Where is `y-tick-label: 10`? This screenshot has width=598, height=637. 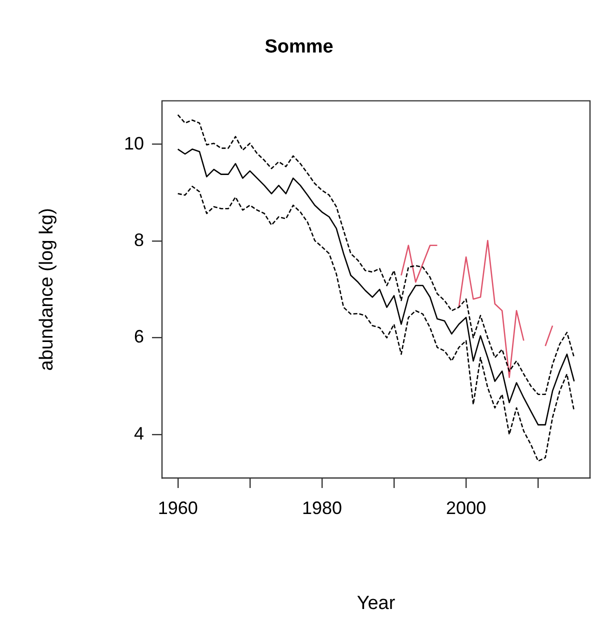 y-tick-label: 10 is located at coordinates (134, 143).